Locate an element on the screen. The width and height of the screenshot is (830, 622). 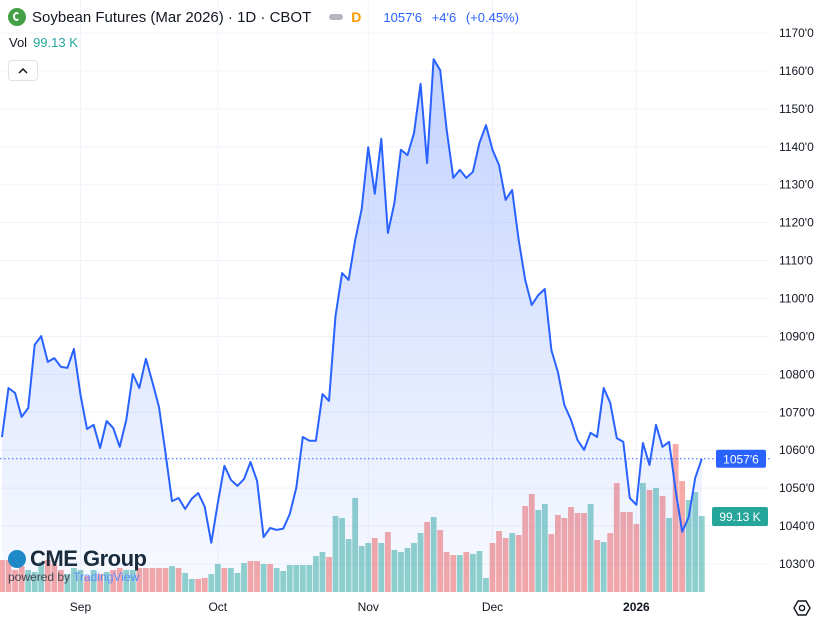
y-tick-label: 1170'0 is located at coordinates (796, 33).